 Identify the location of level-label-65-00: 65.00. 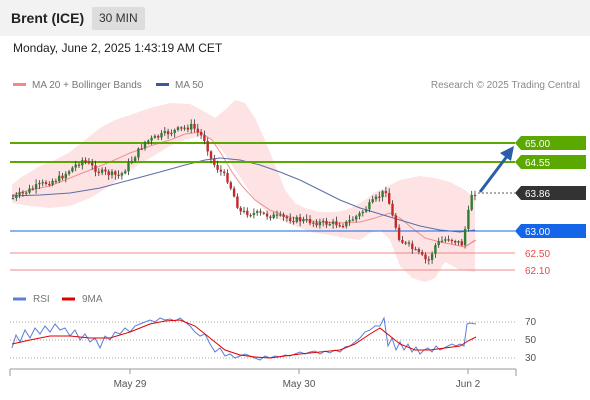
(550, 143).